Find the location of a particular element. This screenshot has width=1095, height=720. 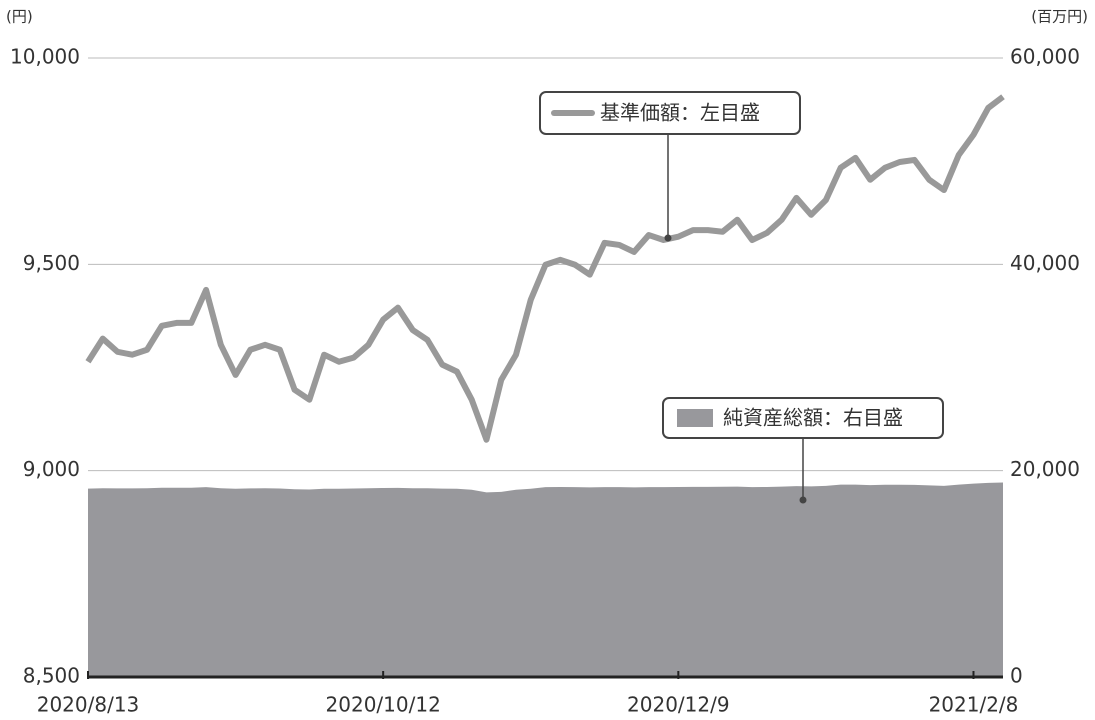

y-tick-label: 9,000 is located at coordinates (51, 469).